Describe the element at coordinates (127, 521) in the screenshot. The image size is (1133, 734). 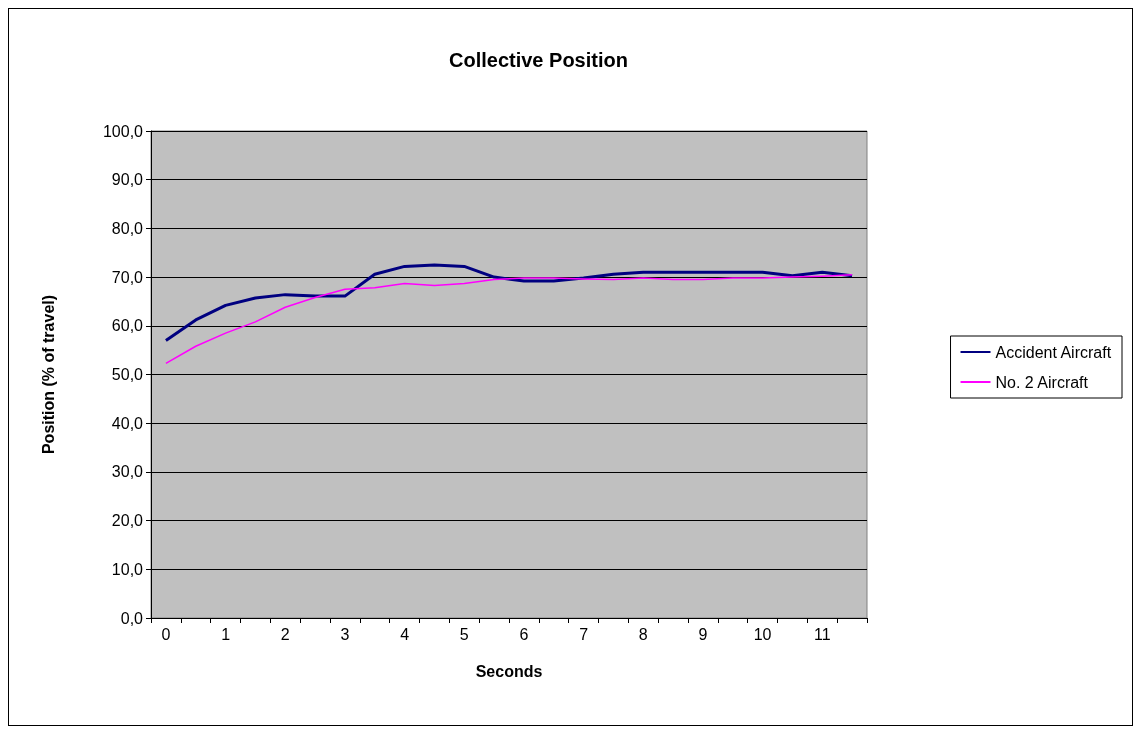
I see `y-tick-label: 20,0` at that location.